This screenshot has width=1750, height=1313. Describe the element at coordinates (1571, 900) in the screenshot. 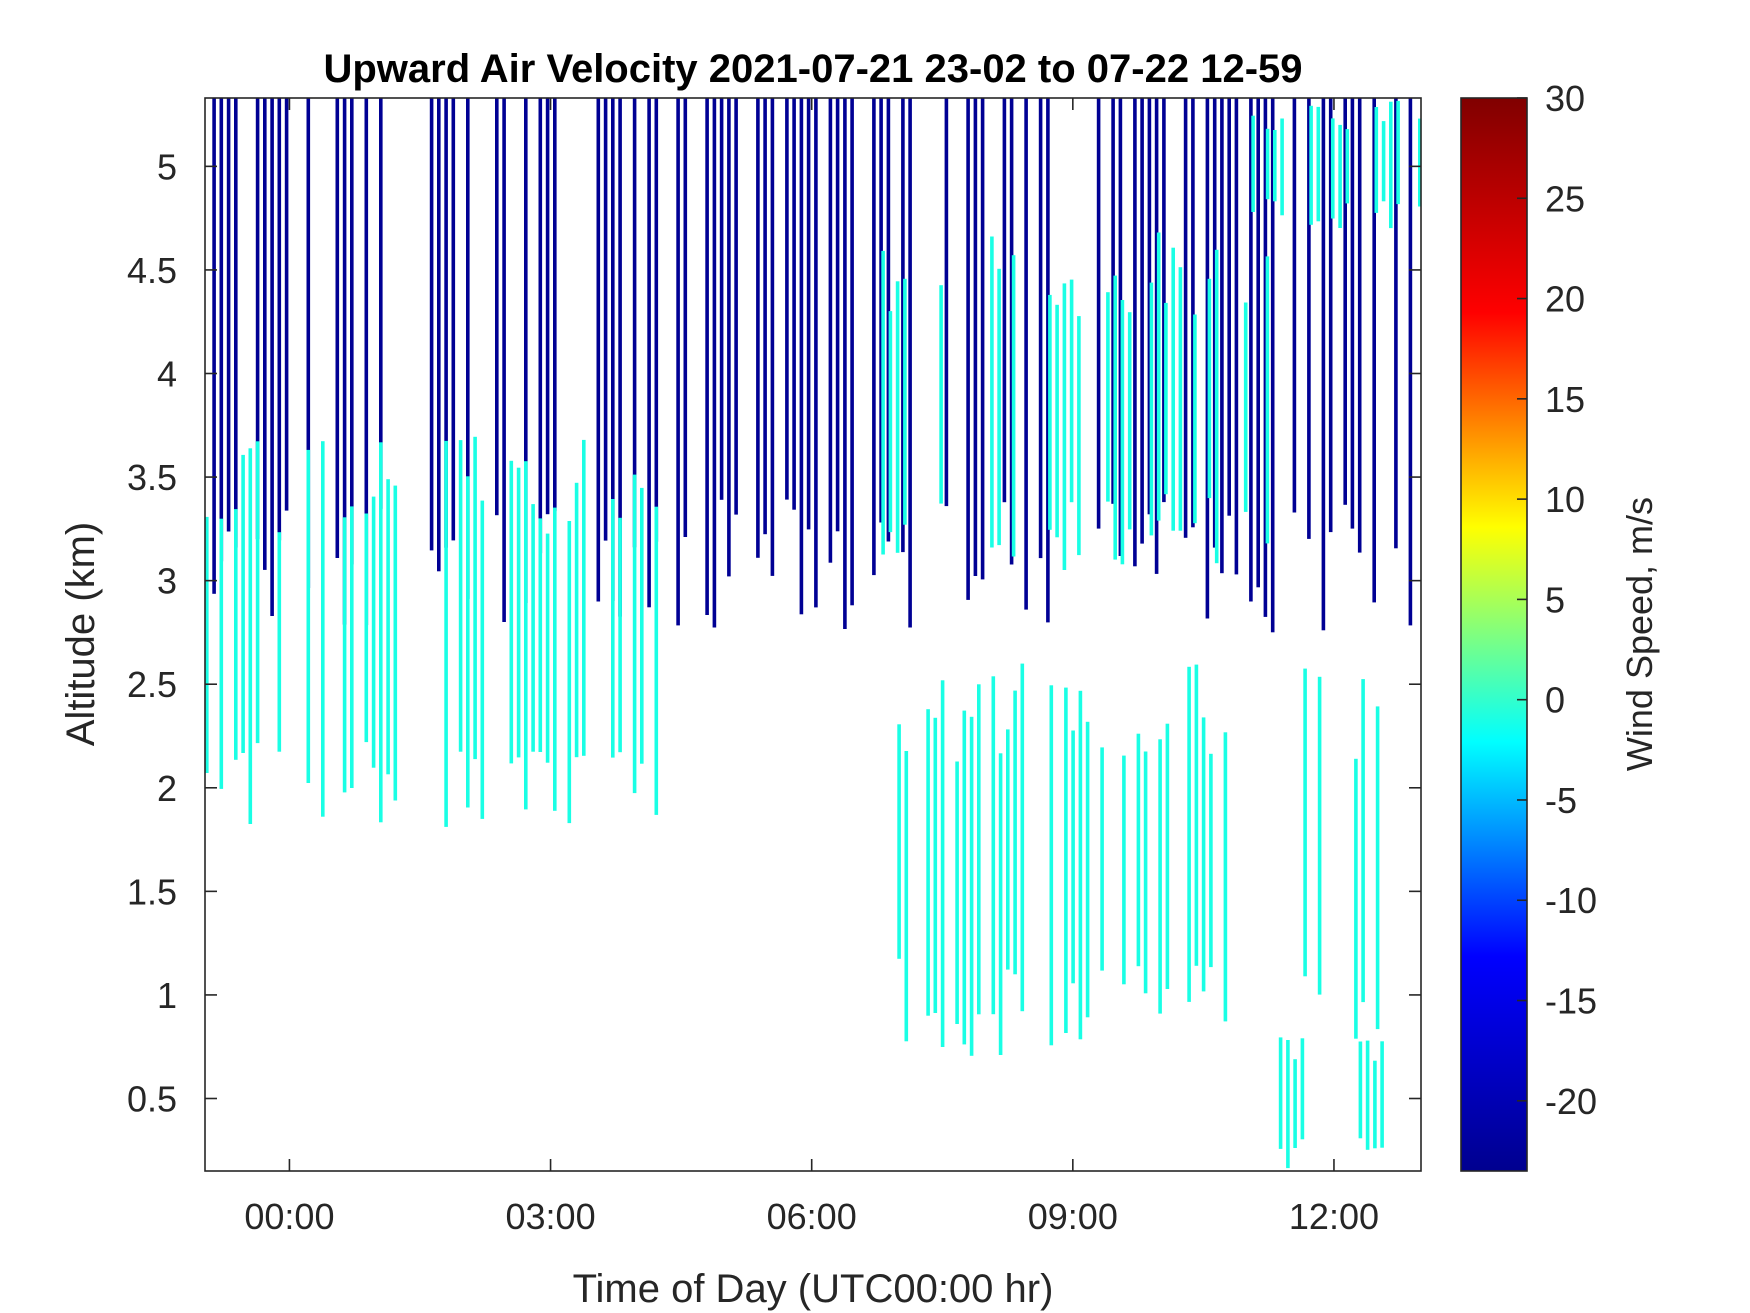

I see `colorbar-tick-label: -10` at that location.